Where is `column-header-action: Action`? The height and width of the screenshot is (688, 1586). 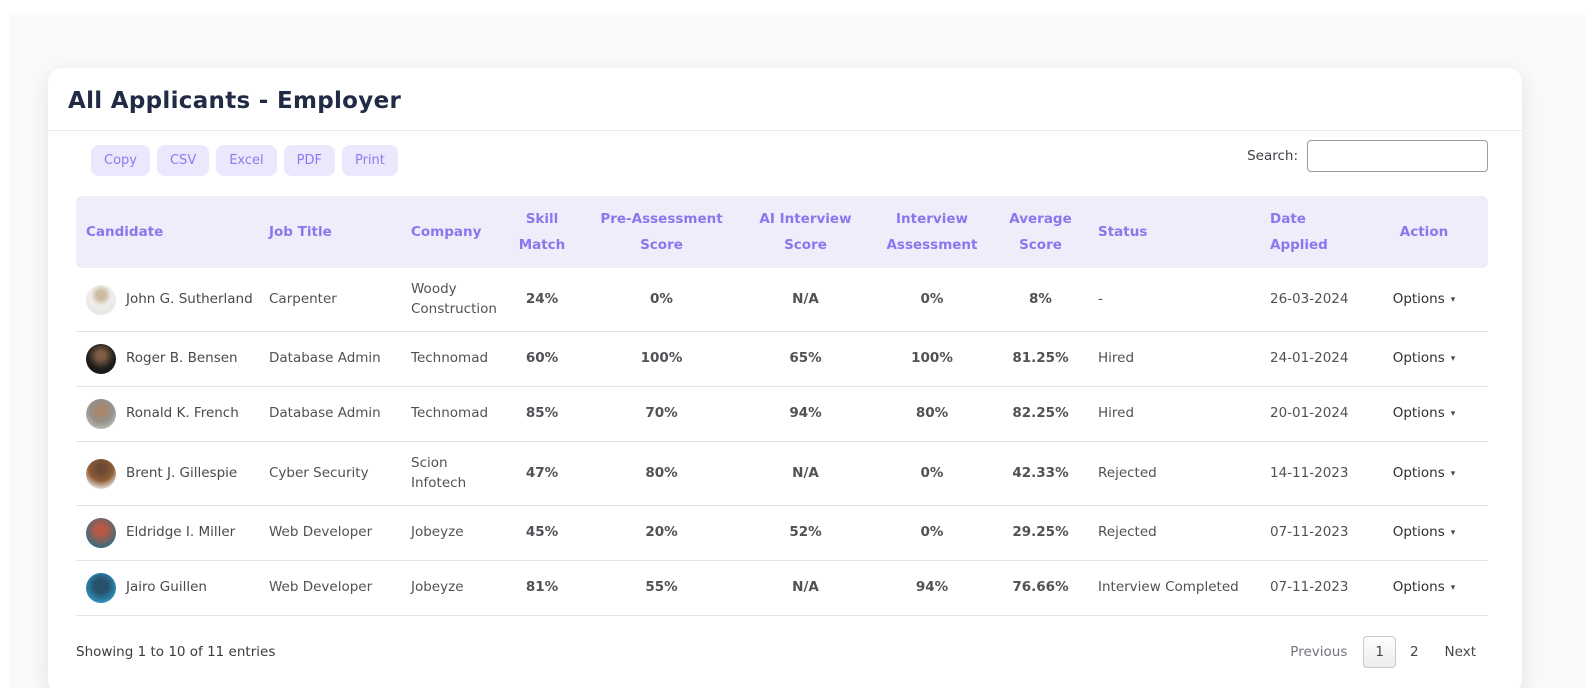
column-header-action: Action is located at coordinates (1424, 232).